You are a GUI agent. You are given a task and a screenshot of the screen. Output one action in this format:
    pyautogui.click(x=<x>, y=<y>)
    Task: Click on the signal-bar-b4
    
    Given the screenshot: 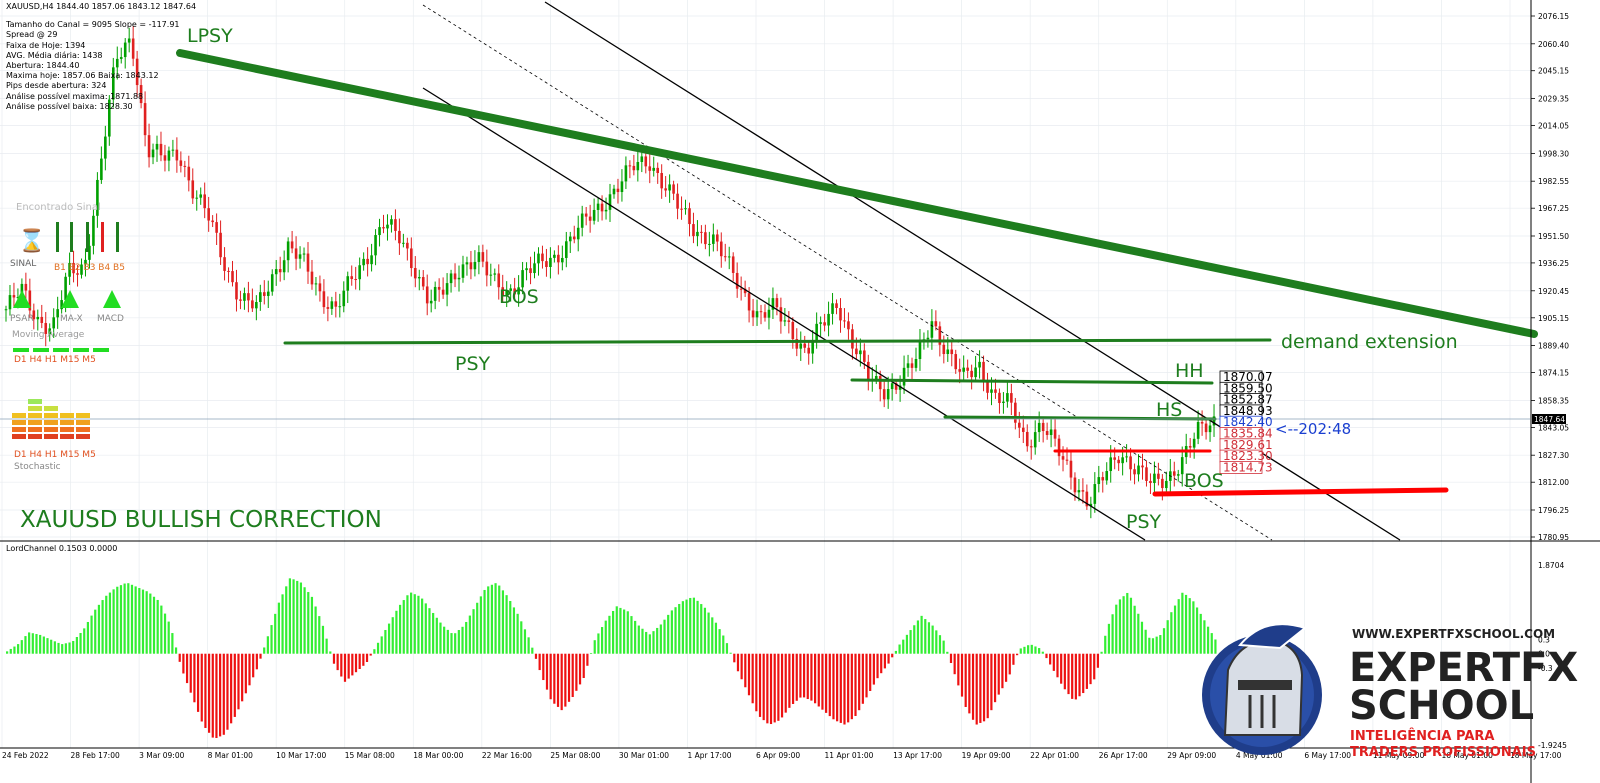 What is the action you would take?
    pyautogui.click(x=102, y=237)
    